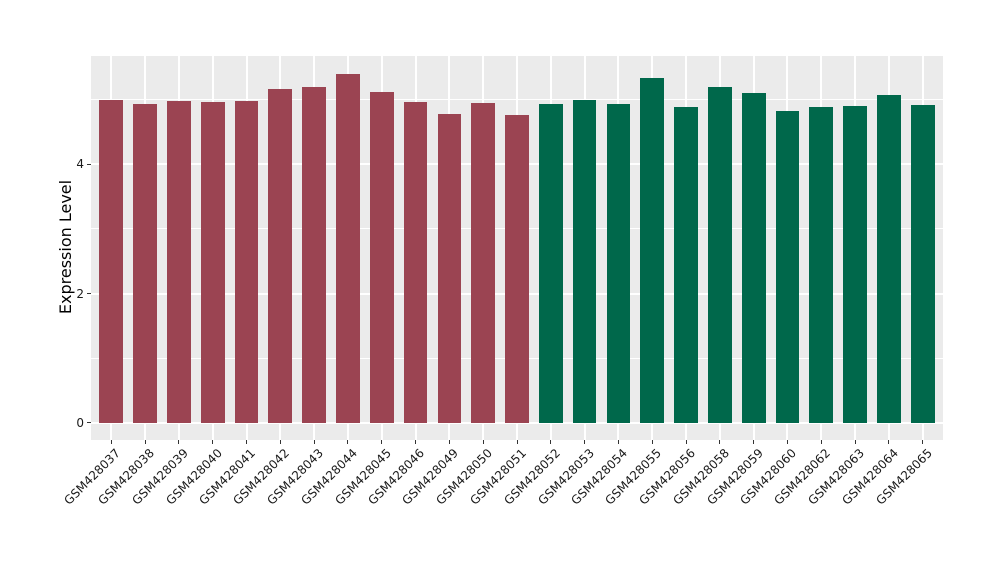 This screenshot has height=580, width=1000. I want to click on y-tick-label: 4, so click(80, 164).